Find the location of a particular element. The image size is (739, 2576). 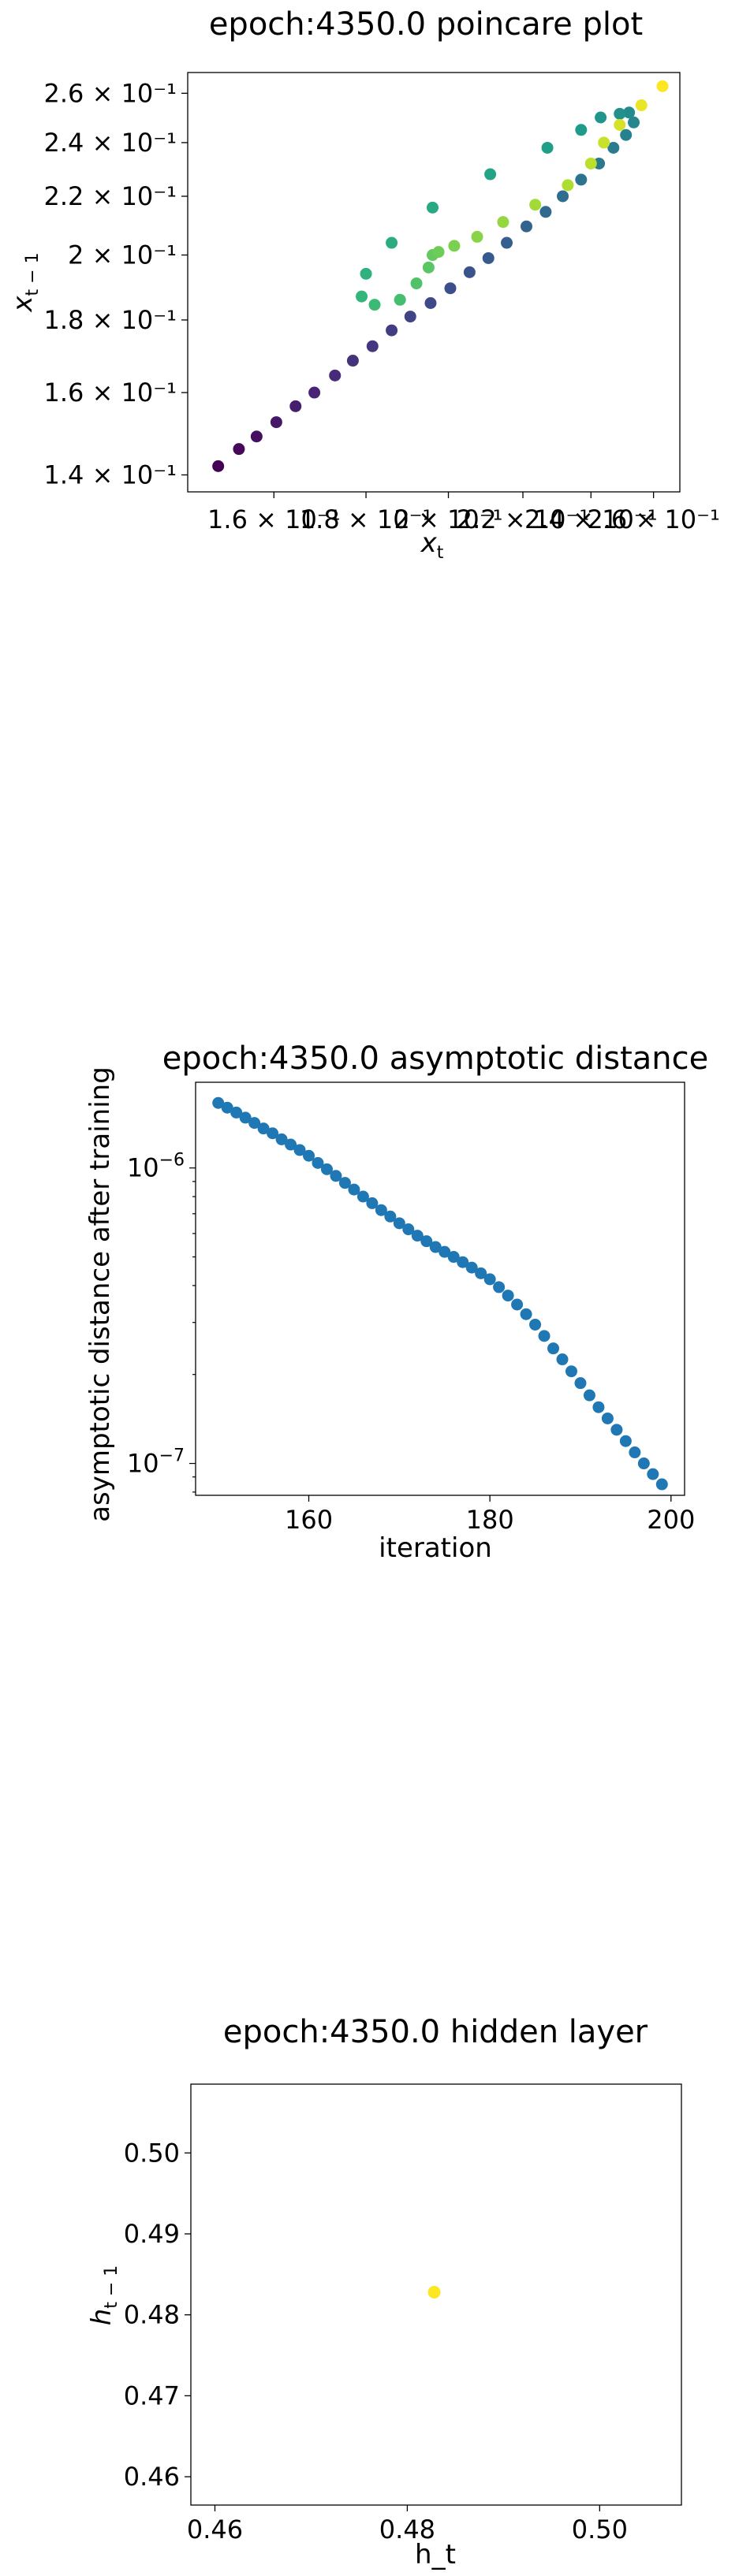

asymptotic-ylabel: asymptotic distance after training is located at coordinates (100, 1294).